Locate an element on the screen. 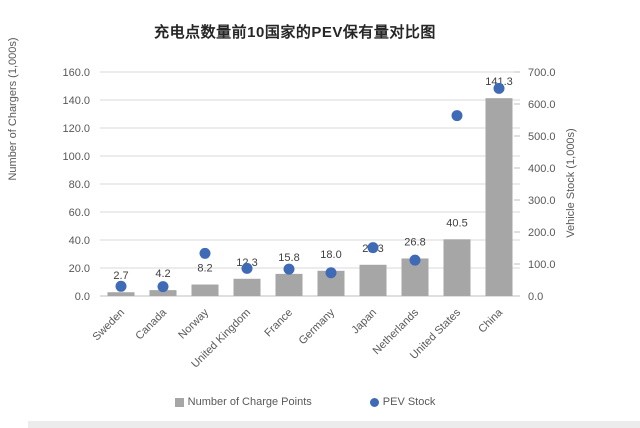 The width and height of the screenshot is (640, 428). left-axis-tick-label: 40.0 is located at coordinates (79, 241).